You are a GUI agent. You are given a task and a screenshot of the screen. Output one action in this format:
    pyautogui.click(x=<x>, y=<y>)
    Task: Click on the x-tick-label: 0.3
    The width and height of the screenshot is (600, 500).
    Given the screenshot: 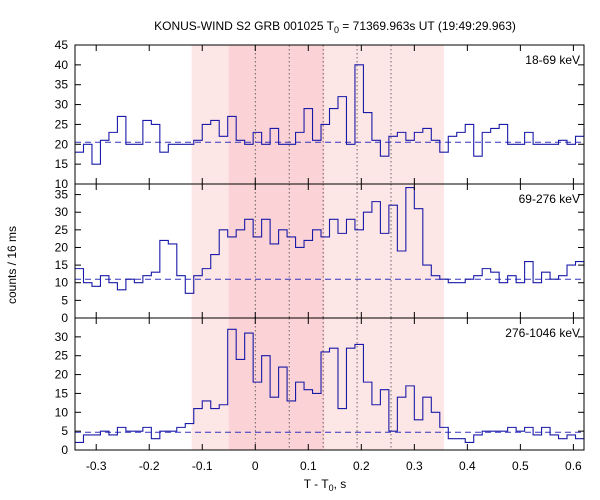 What is the action you would take?
    pyautogui.click(x=414, y=466)
    